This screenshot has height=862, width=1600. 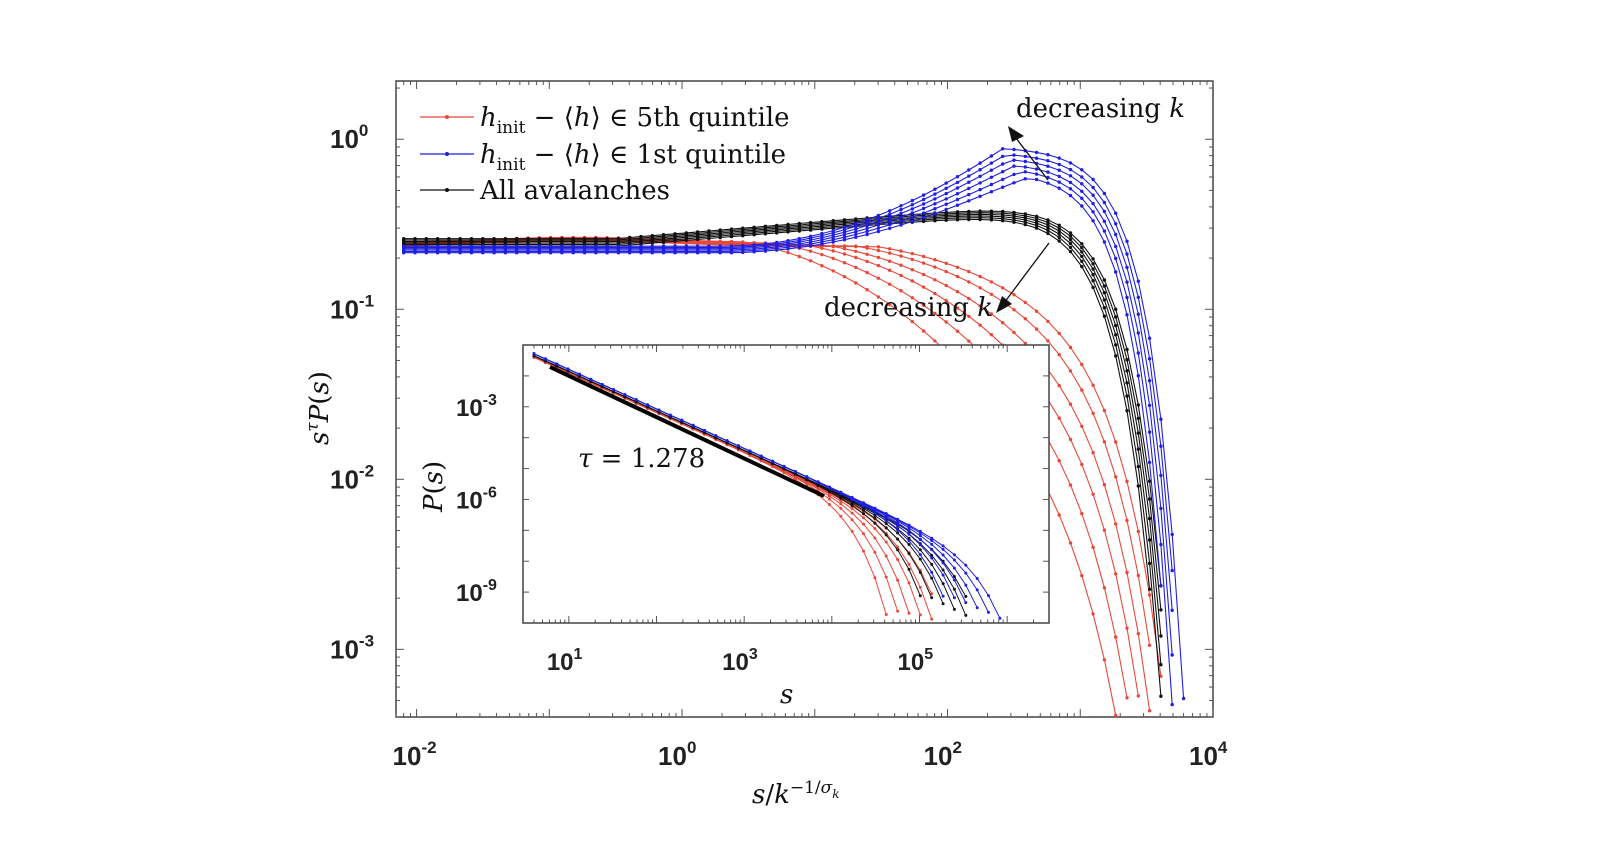 What do you see at coordinates (476, 407) in the screenshot?
I see `inset-y-tick-label: 10-3` at bounding box center [476, 407].